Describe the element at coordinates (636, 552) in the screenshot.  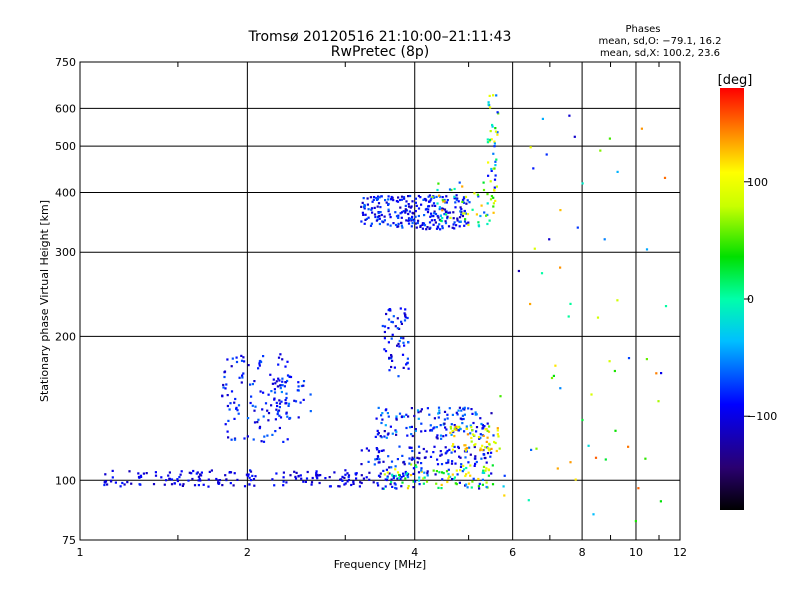
I see `x-tick-label: 10` at that location.